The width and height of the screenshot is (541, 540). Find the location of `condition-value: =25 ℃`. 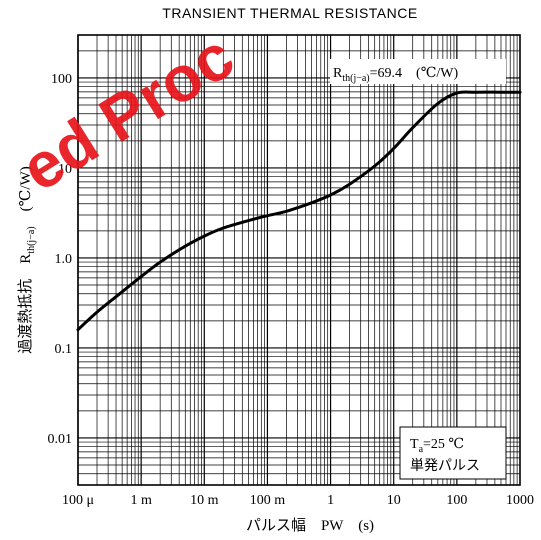

condition-value: =25 ℃ is located at coordinates (443, 444).